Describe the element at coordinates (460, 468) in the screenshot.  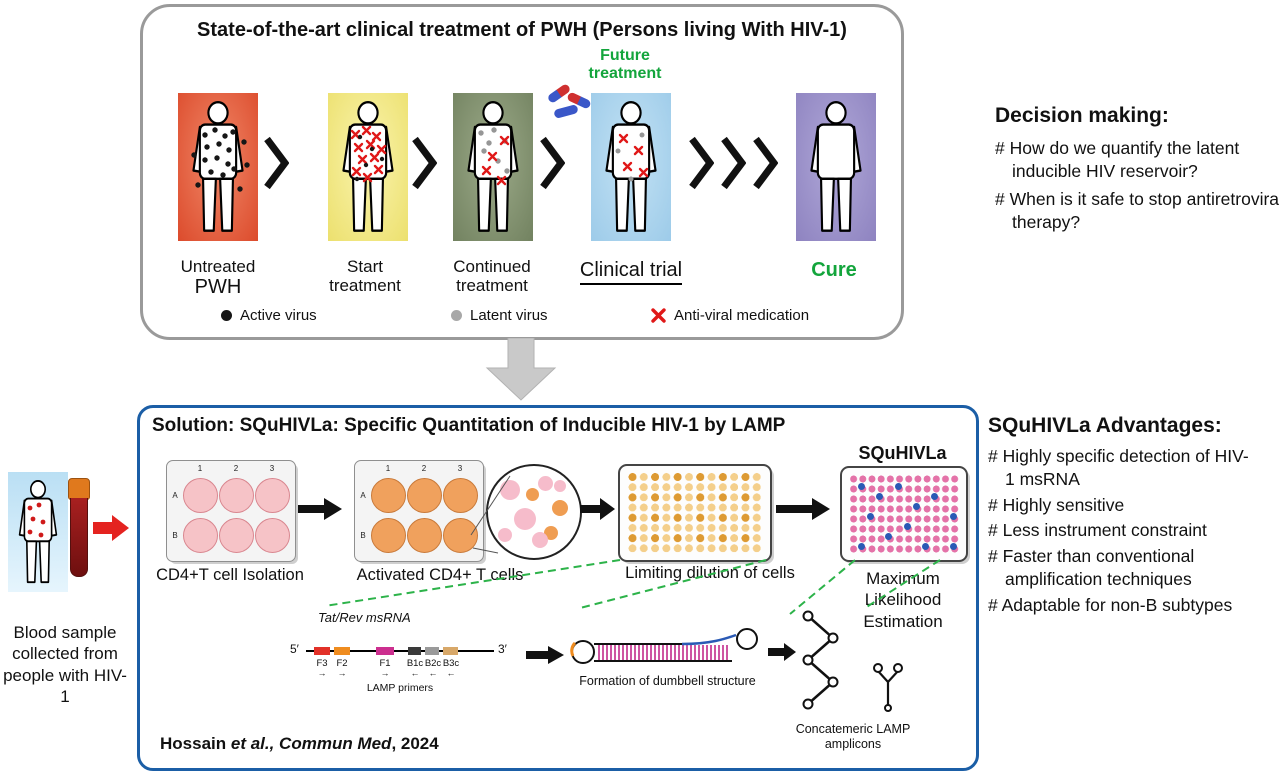
I see `plate-col-label: 3` at that location.